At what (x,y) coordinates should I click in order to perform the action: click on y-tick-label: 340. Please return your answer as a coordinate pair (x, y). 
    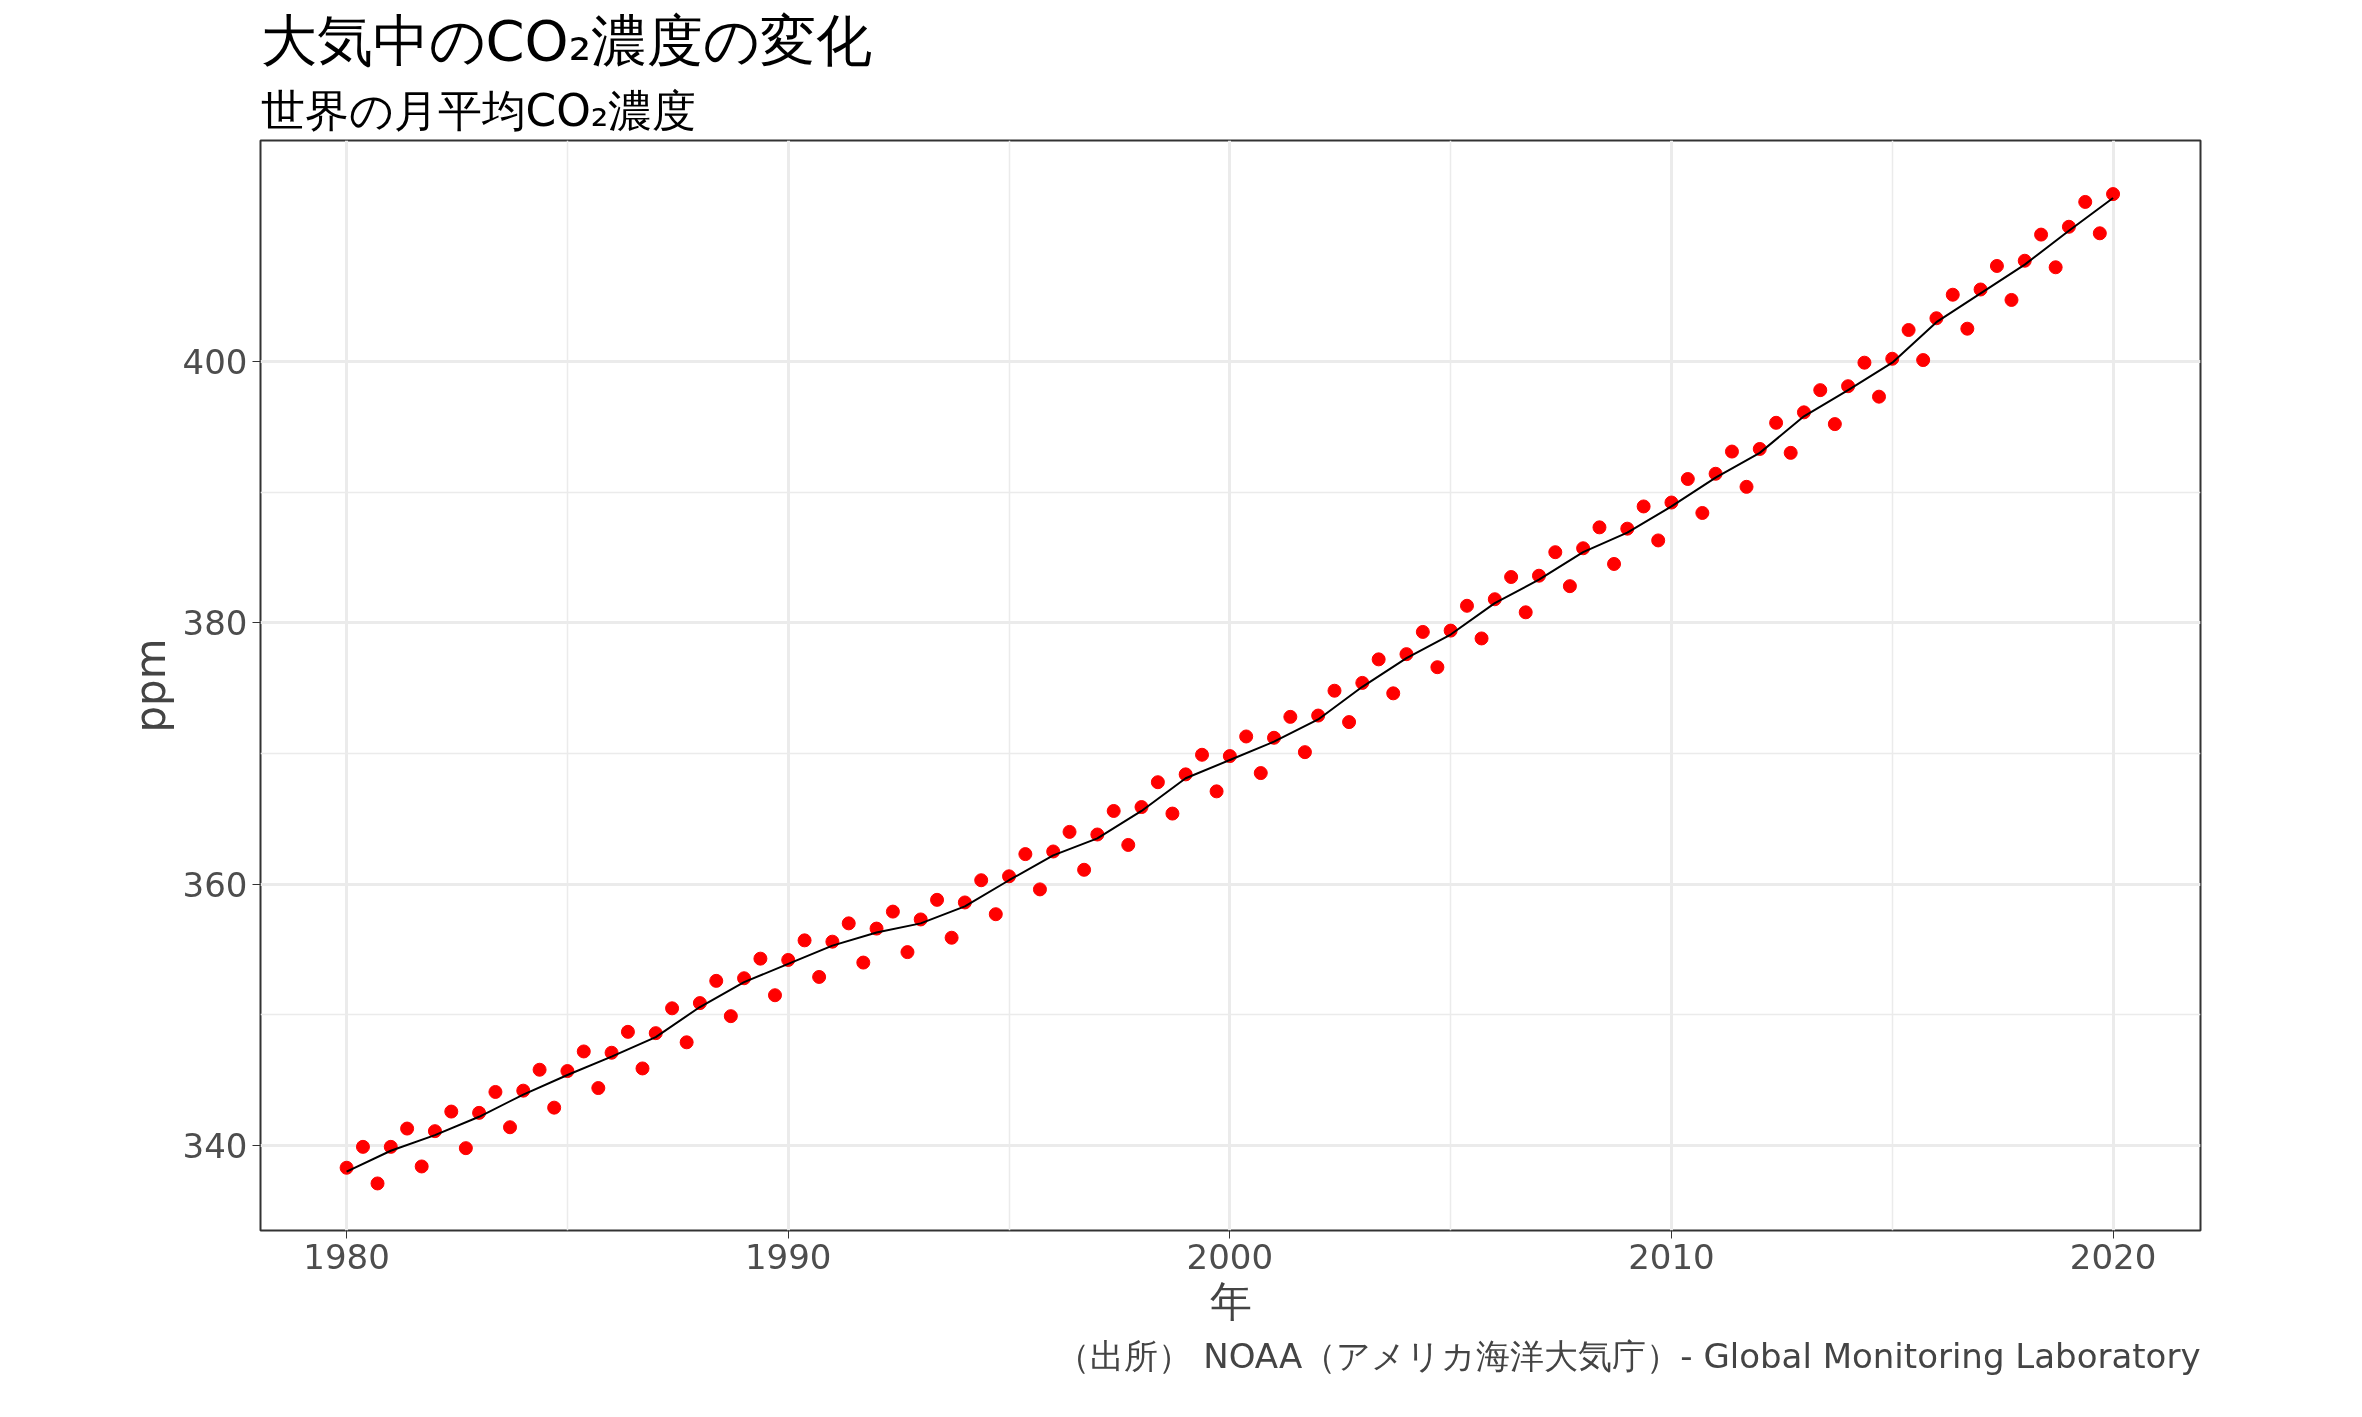
    Looking at the image, I should click on (215, 1146).